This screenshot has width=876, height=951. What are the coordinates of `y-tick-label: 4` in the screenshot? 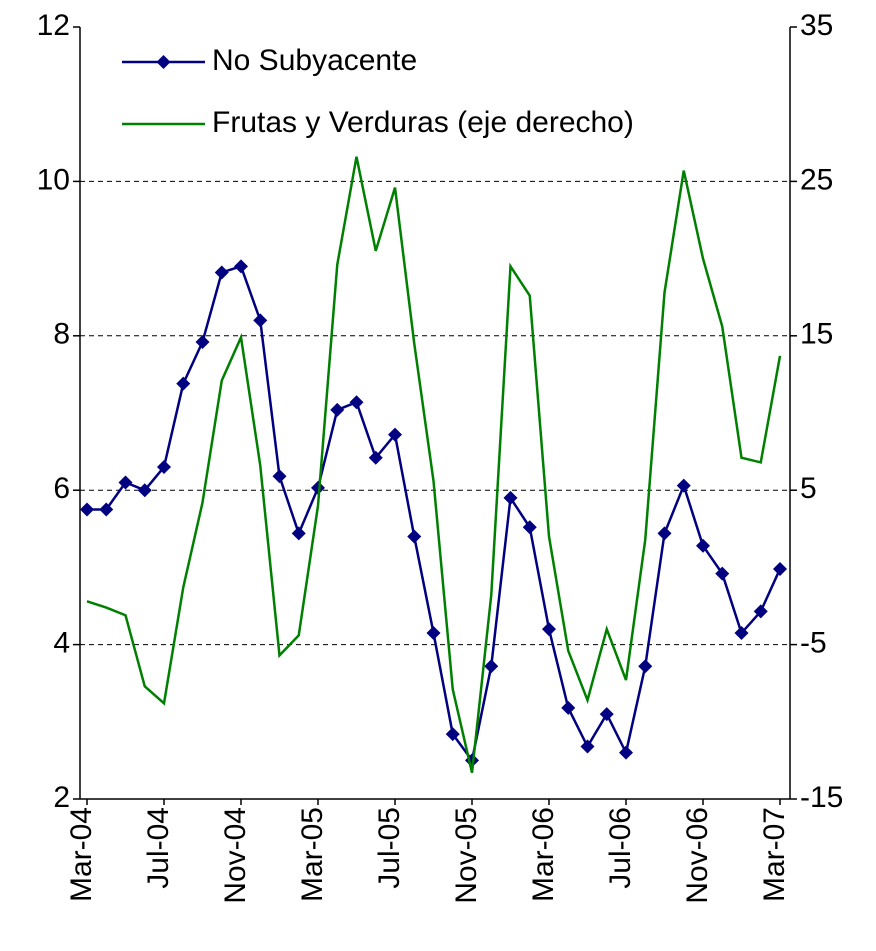 It's located at (61, 643).